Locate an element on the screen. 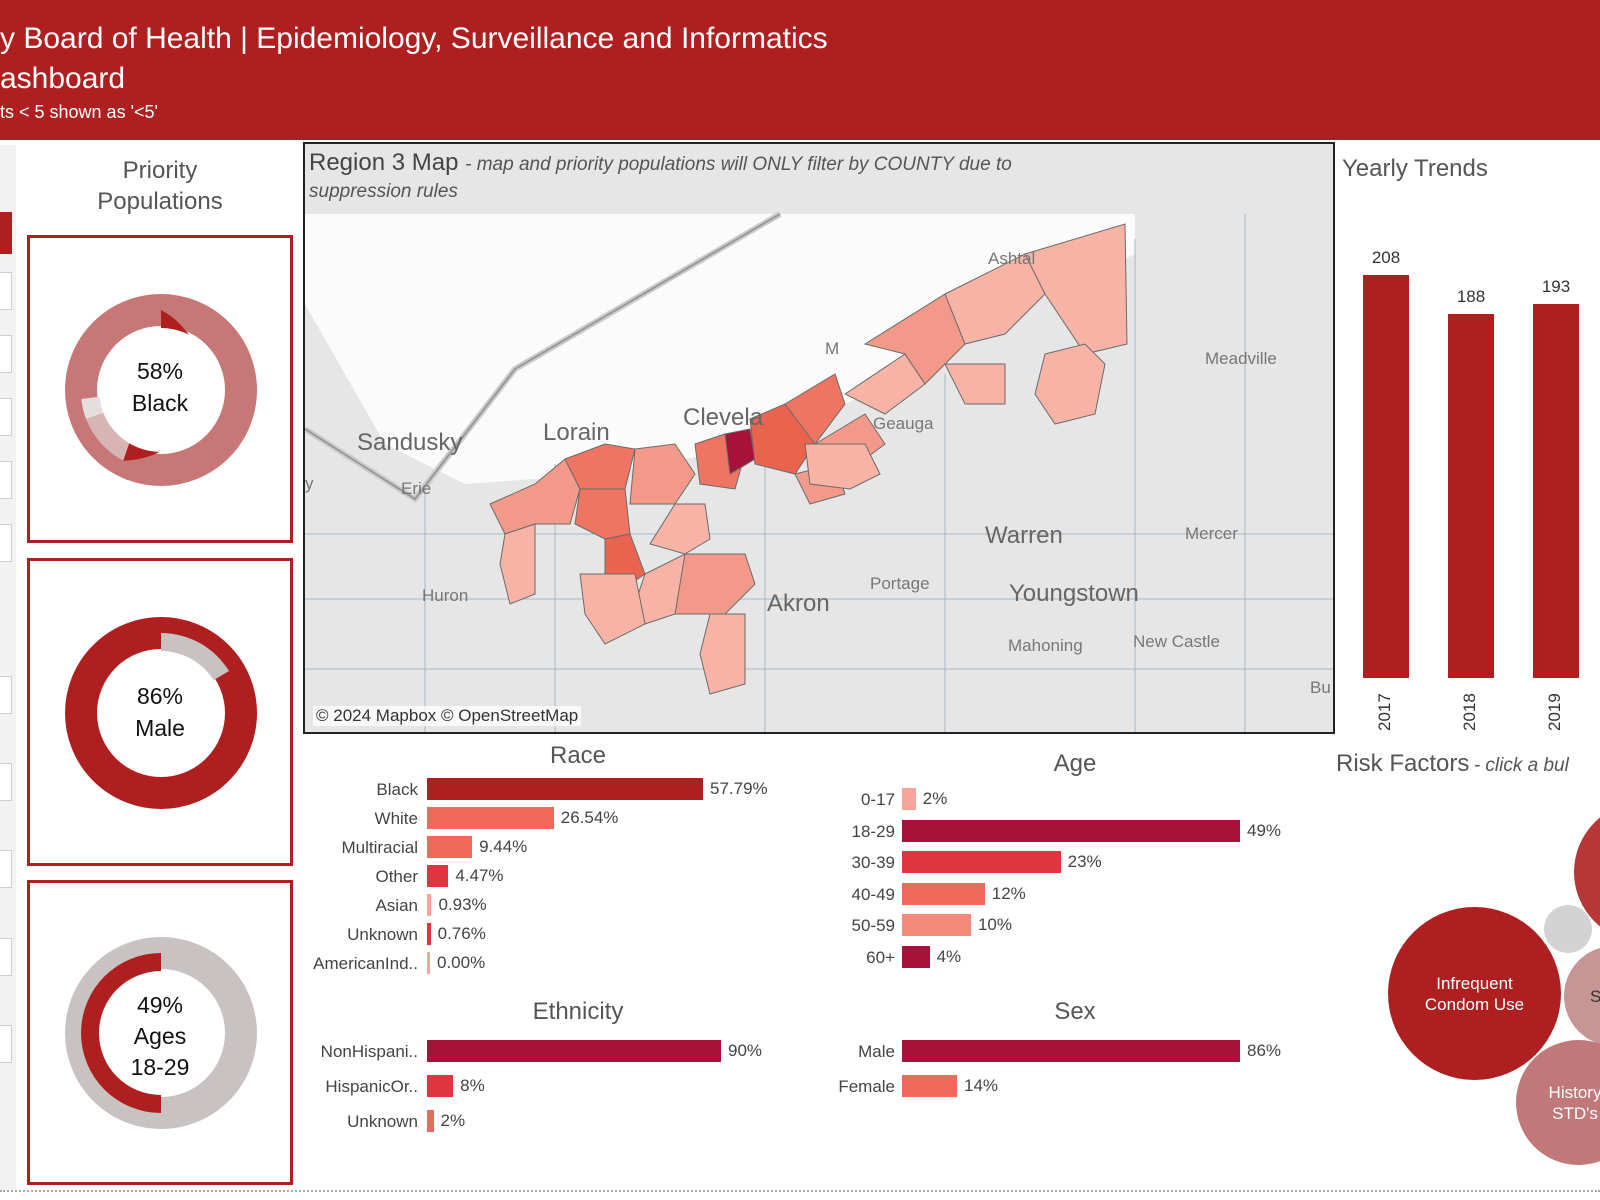  donut-card-sex: 86% Male is located at coordinates (160, 712).